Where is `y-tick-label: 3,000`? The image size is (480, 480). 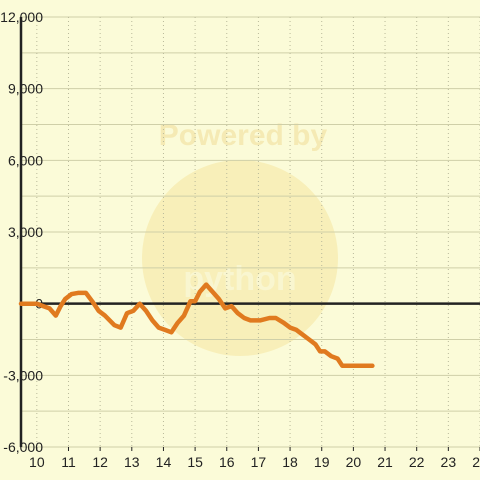
y-tick-label: 3,000 is located at coordinates (25, 232).